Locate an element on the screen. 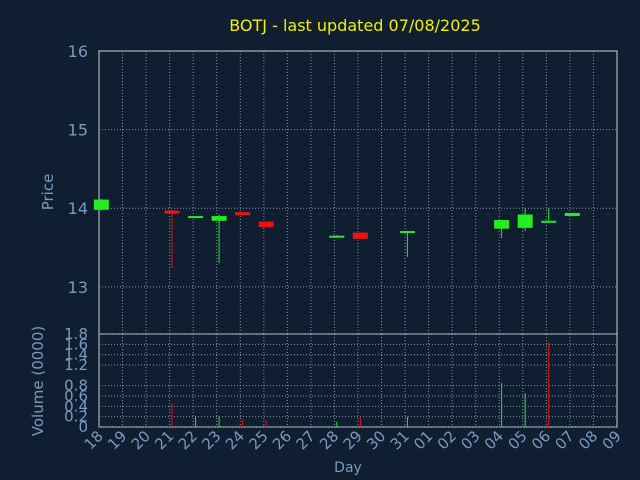 Image resolution: width=640 pixels, height=480 pixels. price-axis-label: Price is located at coordinates (48, 192).